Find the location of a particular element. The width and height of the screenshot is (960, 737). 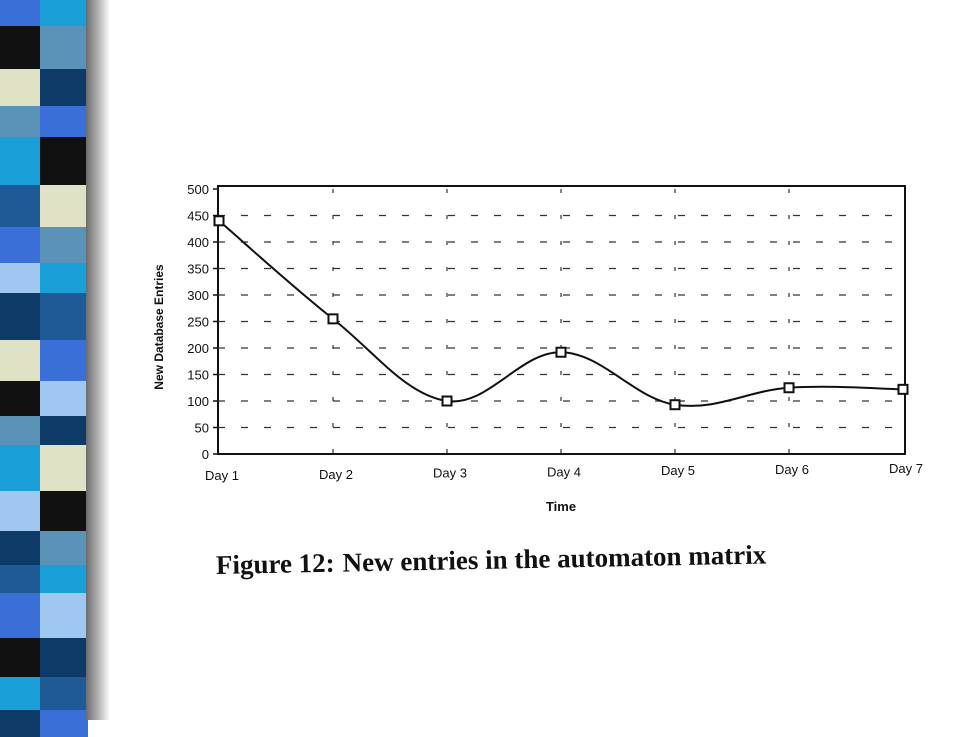

y-tick-label: 200 is located at coordinates (198, 348).